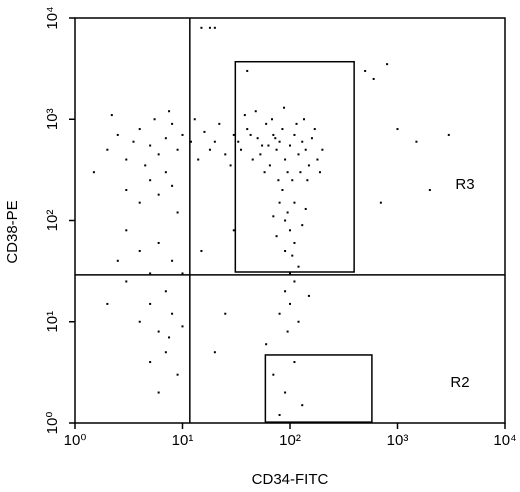  I want to click on region-label: R2, so click(459, 382).